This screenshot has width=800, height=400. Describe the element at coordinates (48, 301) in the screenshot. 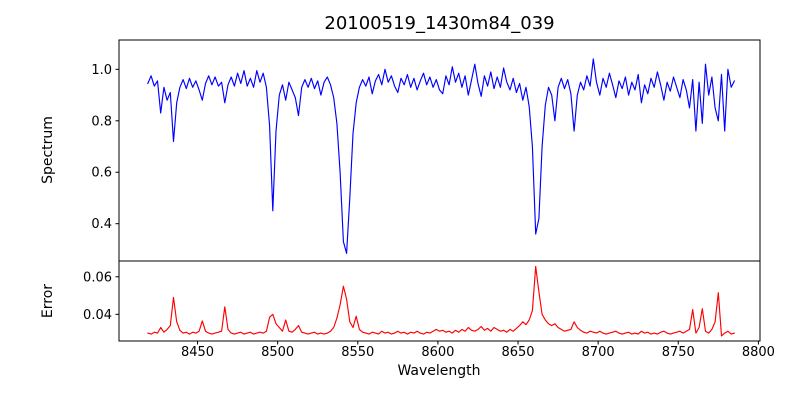

I see `error-y-axis-label: Error` at that location.